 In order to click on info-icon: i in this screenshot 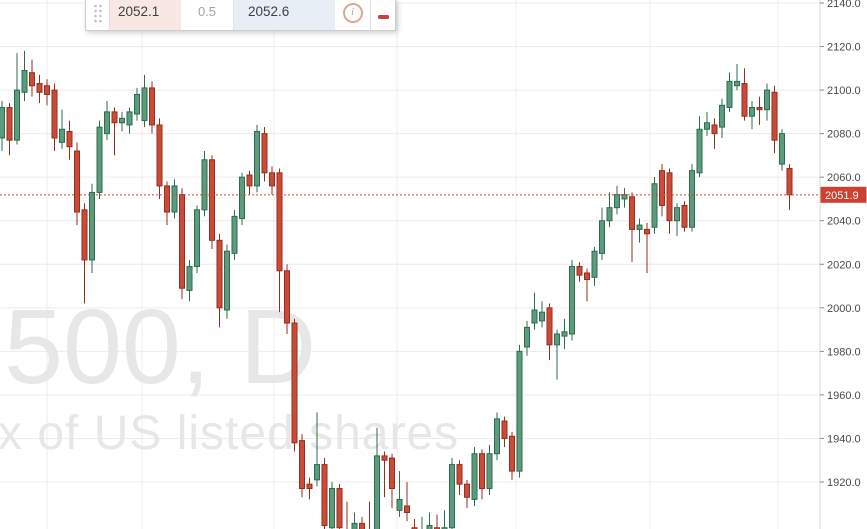, I will do `click(352, 13)`.